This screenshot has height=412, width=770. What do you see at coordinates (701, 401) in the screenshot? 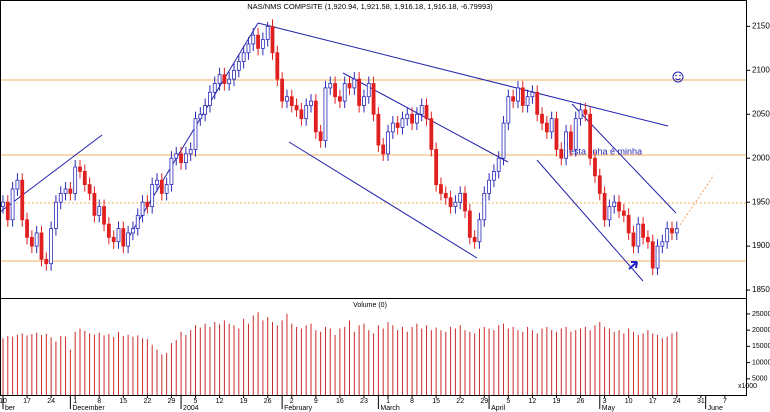
I see `x-tick-label: 31` at bounding box center [701, 401].